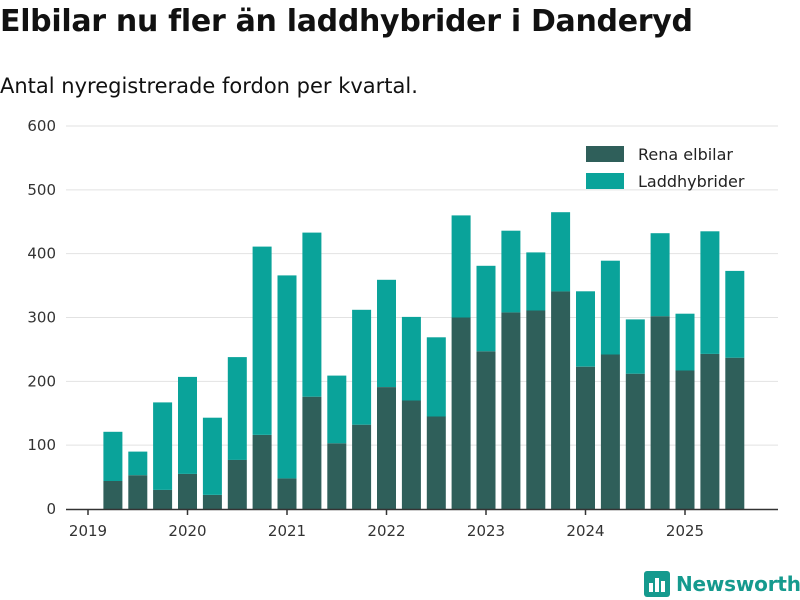 The width and height of the screenshot is (800, 600). Describe the element at coordinates (461, 413) in the screenshot. I see `bar-rena-elbilar-2022-Q4` at that location.